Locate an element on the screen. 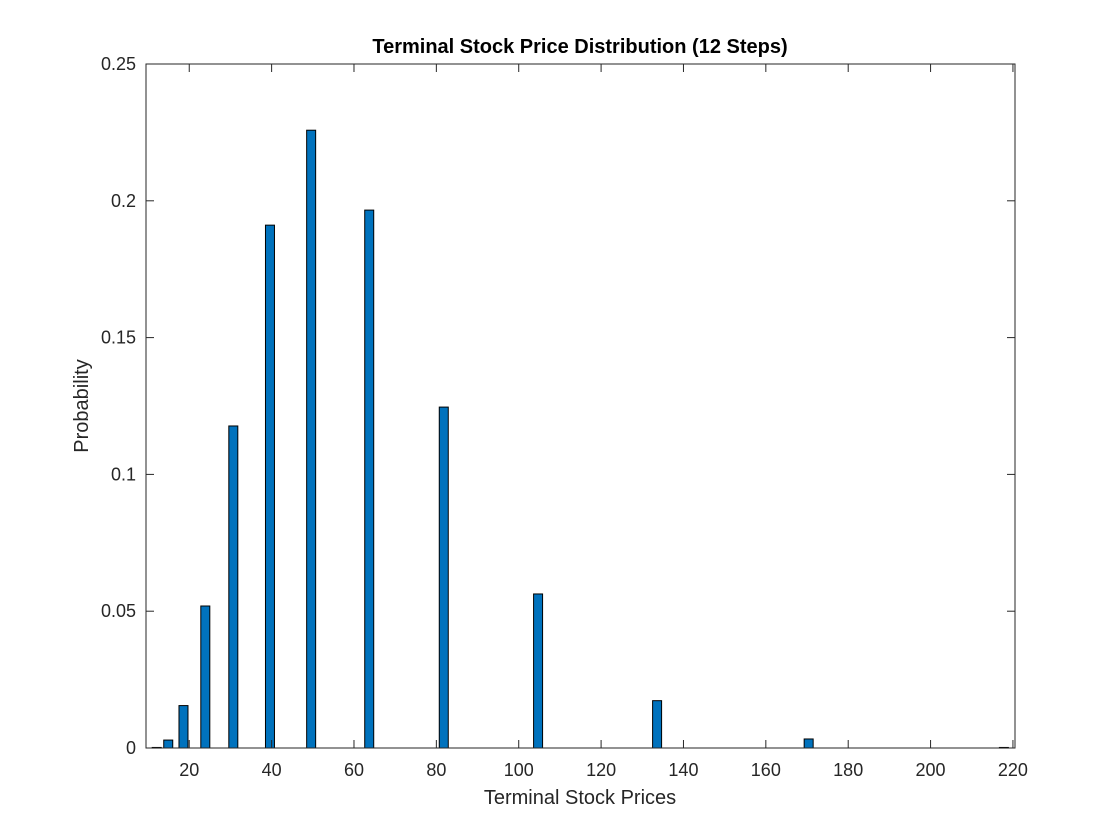  x-tick-label: 220 is located at coordinates (1013, 770).